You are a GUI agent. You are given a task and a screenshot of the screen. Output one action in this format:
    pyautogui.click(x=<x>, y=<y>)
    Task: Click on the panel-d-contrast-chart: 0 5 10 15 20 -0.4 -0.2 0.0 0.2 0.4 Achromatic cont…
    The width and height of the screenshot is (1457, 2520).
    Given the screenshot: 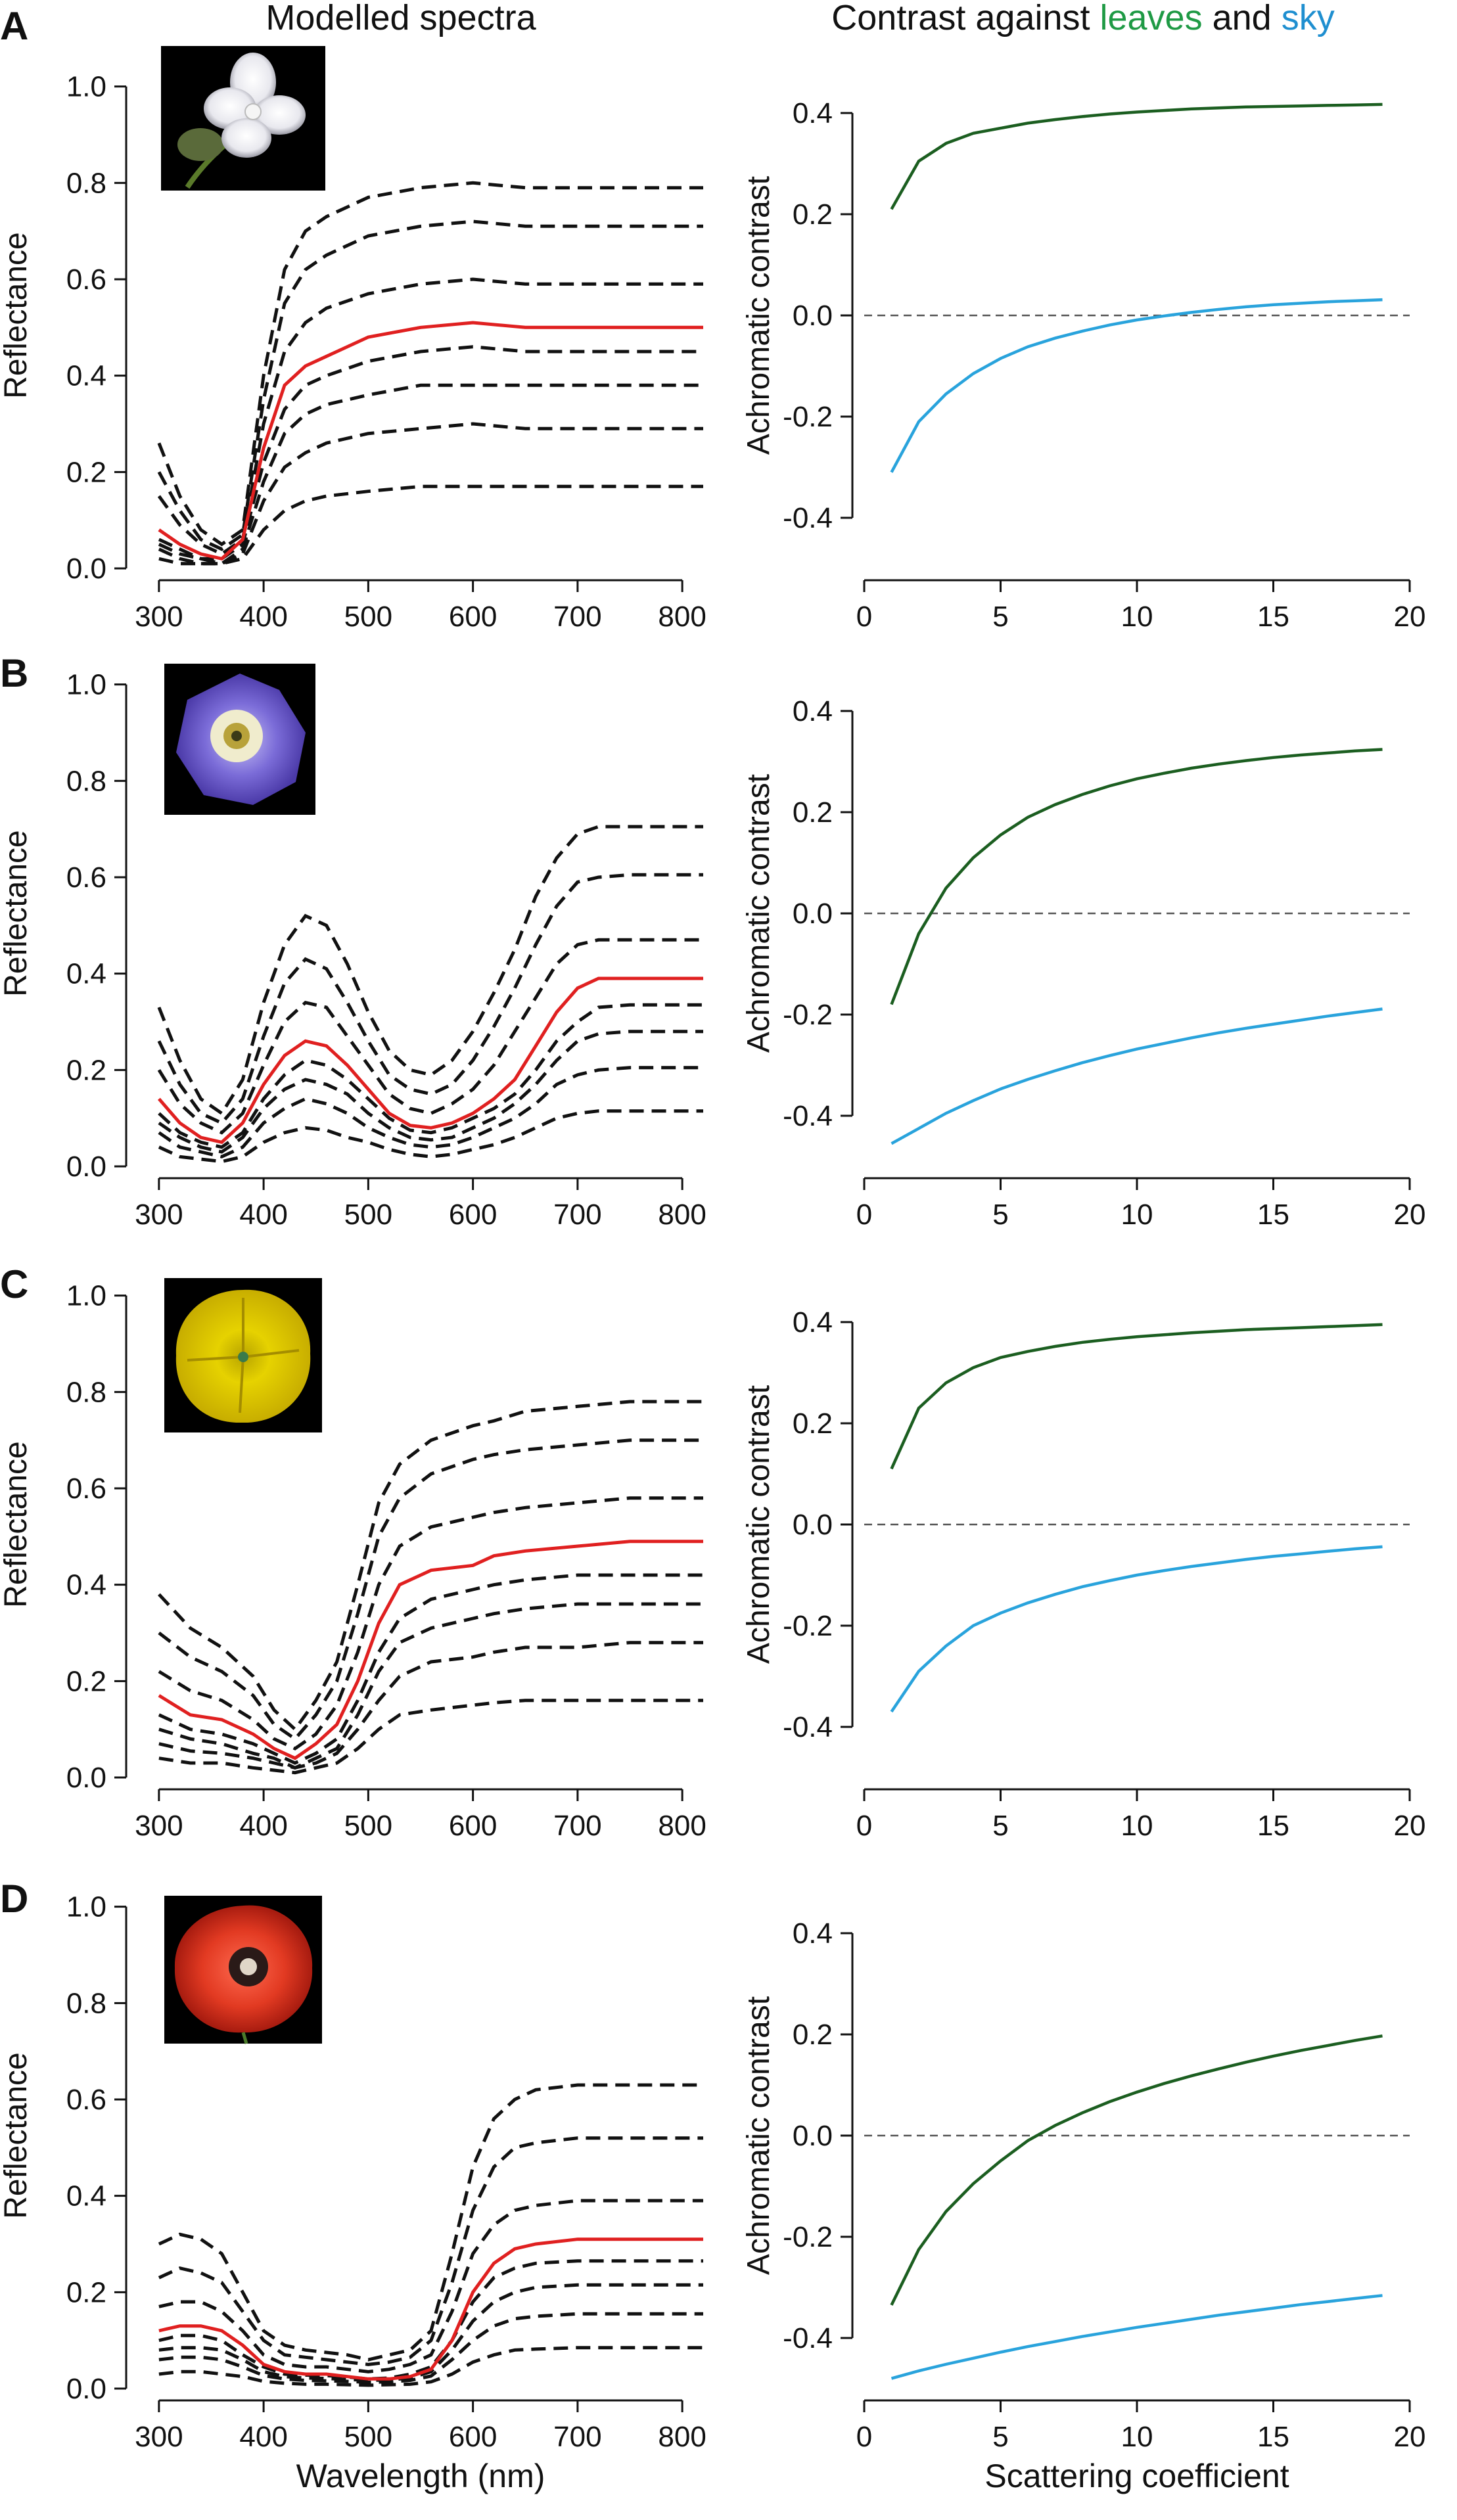 What is the action you would take?
    pyautogui.click(x=1083, y=2205)
    